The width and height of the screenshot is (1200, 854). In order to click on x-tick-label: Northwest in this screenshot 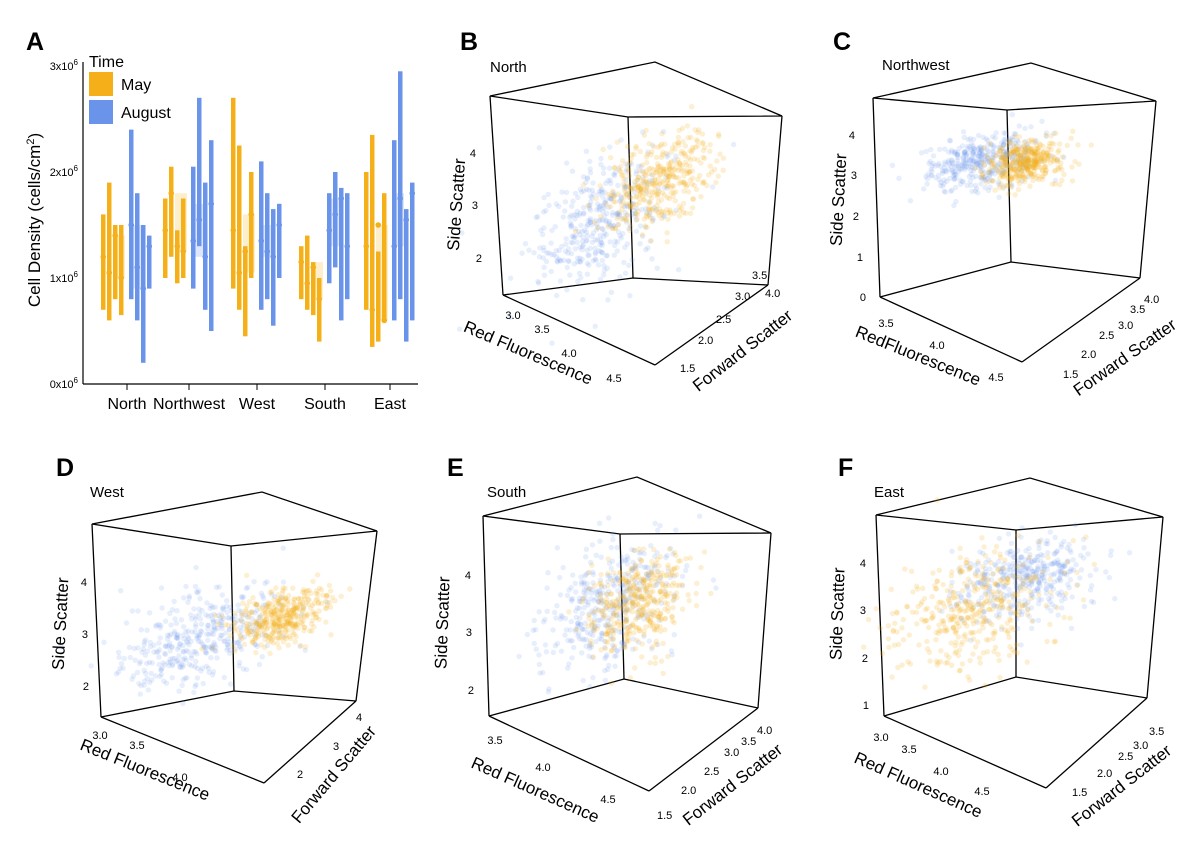, I will do `click(189, 404)`.